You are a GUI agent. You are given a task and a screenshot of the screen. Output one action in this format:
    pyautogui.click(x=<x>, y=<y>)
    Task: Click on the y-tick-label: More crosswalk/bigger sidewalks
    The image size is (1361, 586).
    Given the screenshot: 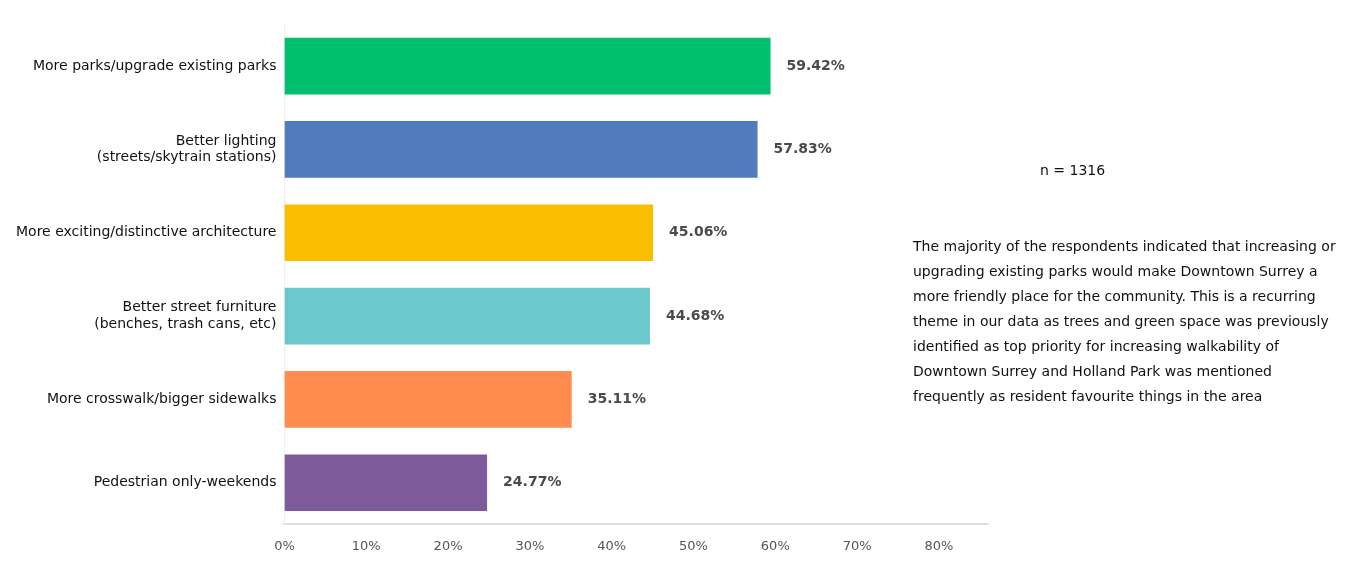 What is the action you would take?
    pyautogui.click(x=161, y=398)
    